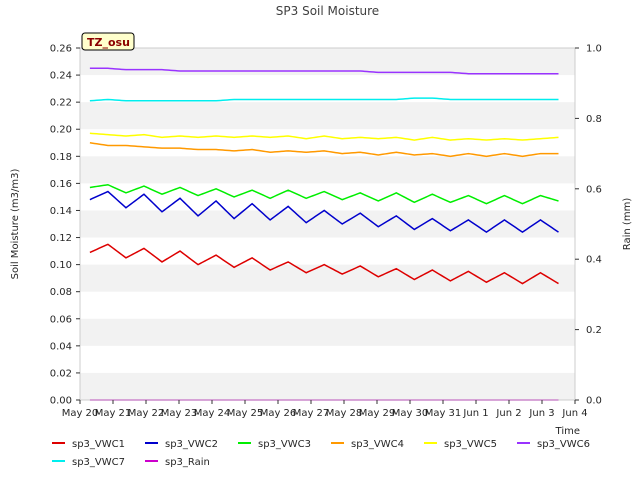 The width and height of the screenshot is (640, 480). What do you see at coordinates (594, 260) in the screenshot?
I see `y2-tick-label: 0.4` at bounding box center [594, 260].